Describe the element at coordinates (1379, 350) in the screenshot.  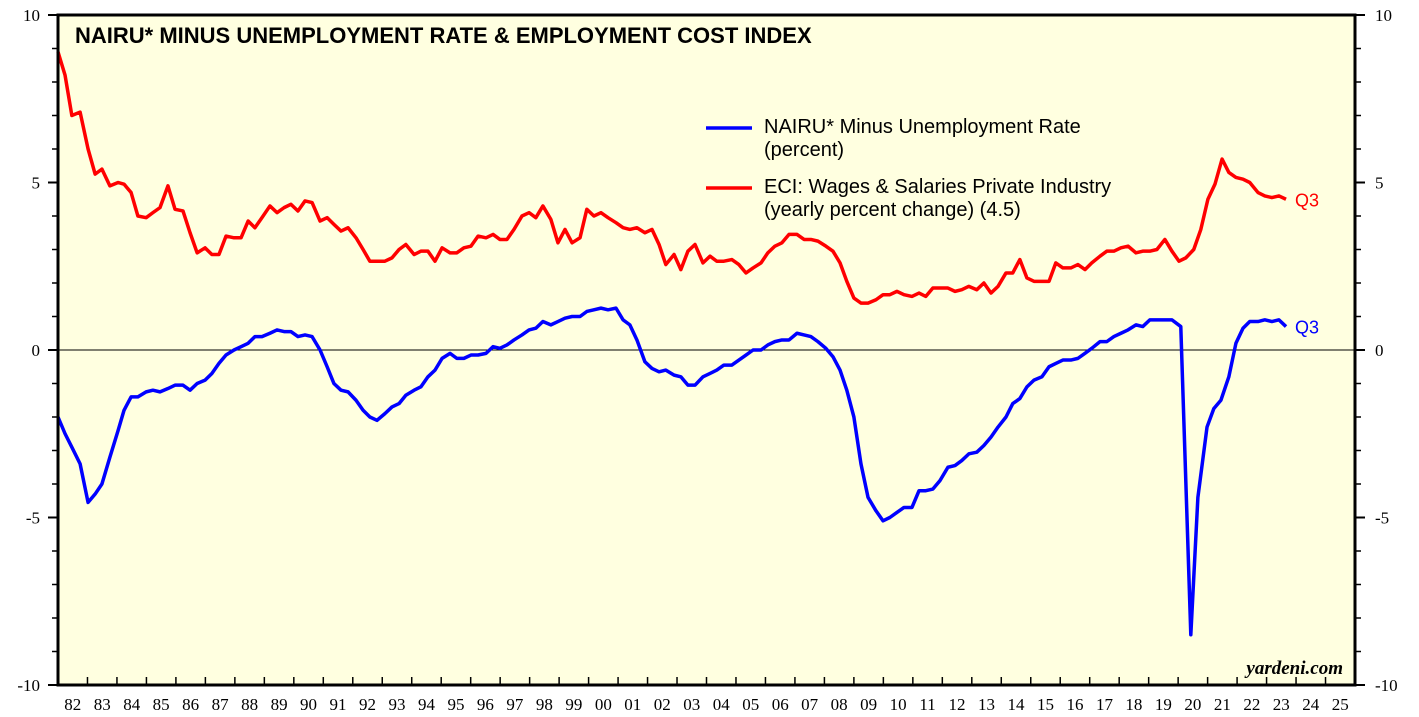
I see `y2-tick-label: 0` at that location.